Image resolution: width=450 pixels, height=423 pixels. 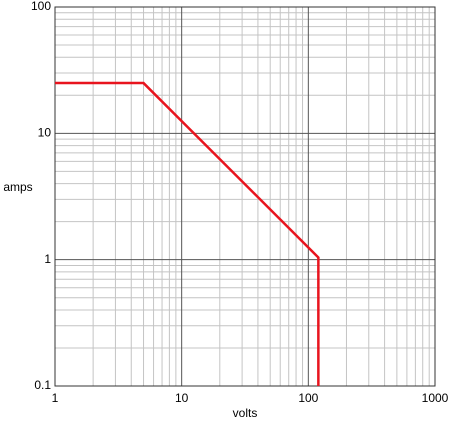 I want to click on x-axis-label: volts, so click(x=245, y=413).